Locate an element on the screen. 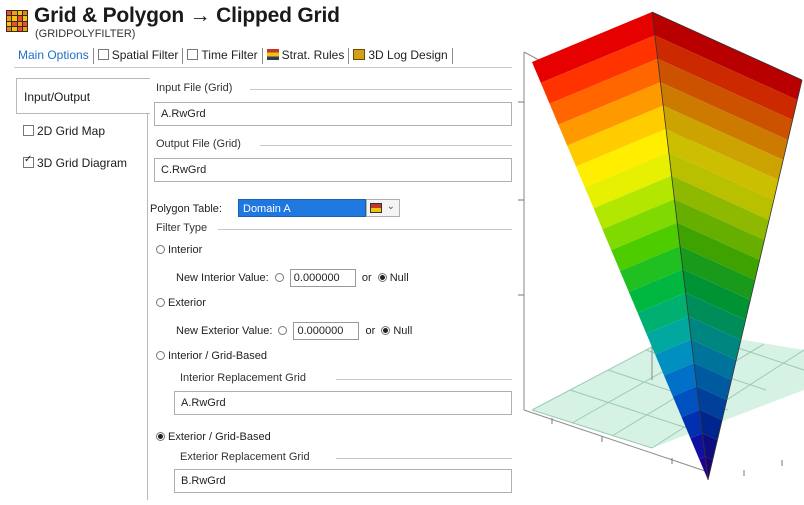 The image size is (804, 505). exterior-grid-radio is located at coordinates (160, 436).